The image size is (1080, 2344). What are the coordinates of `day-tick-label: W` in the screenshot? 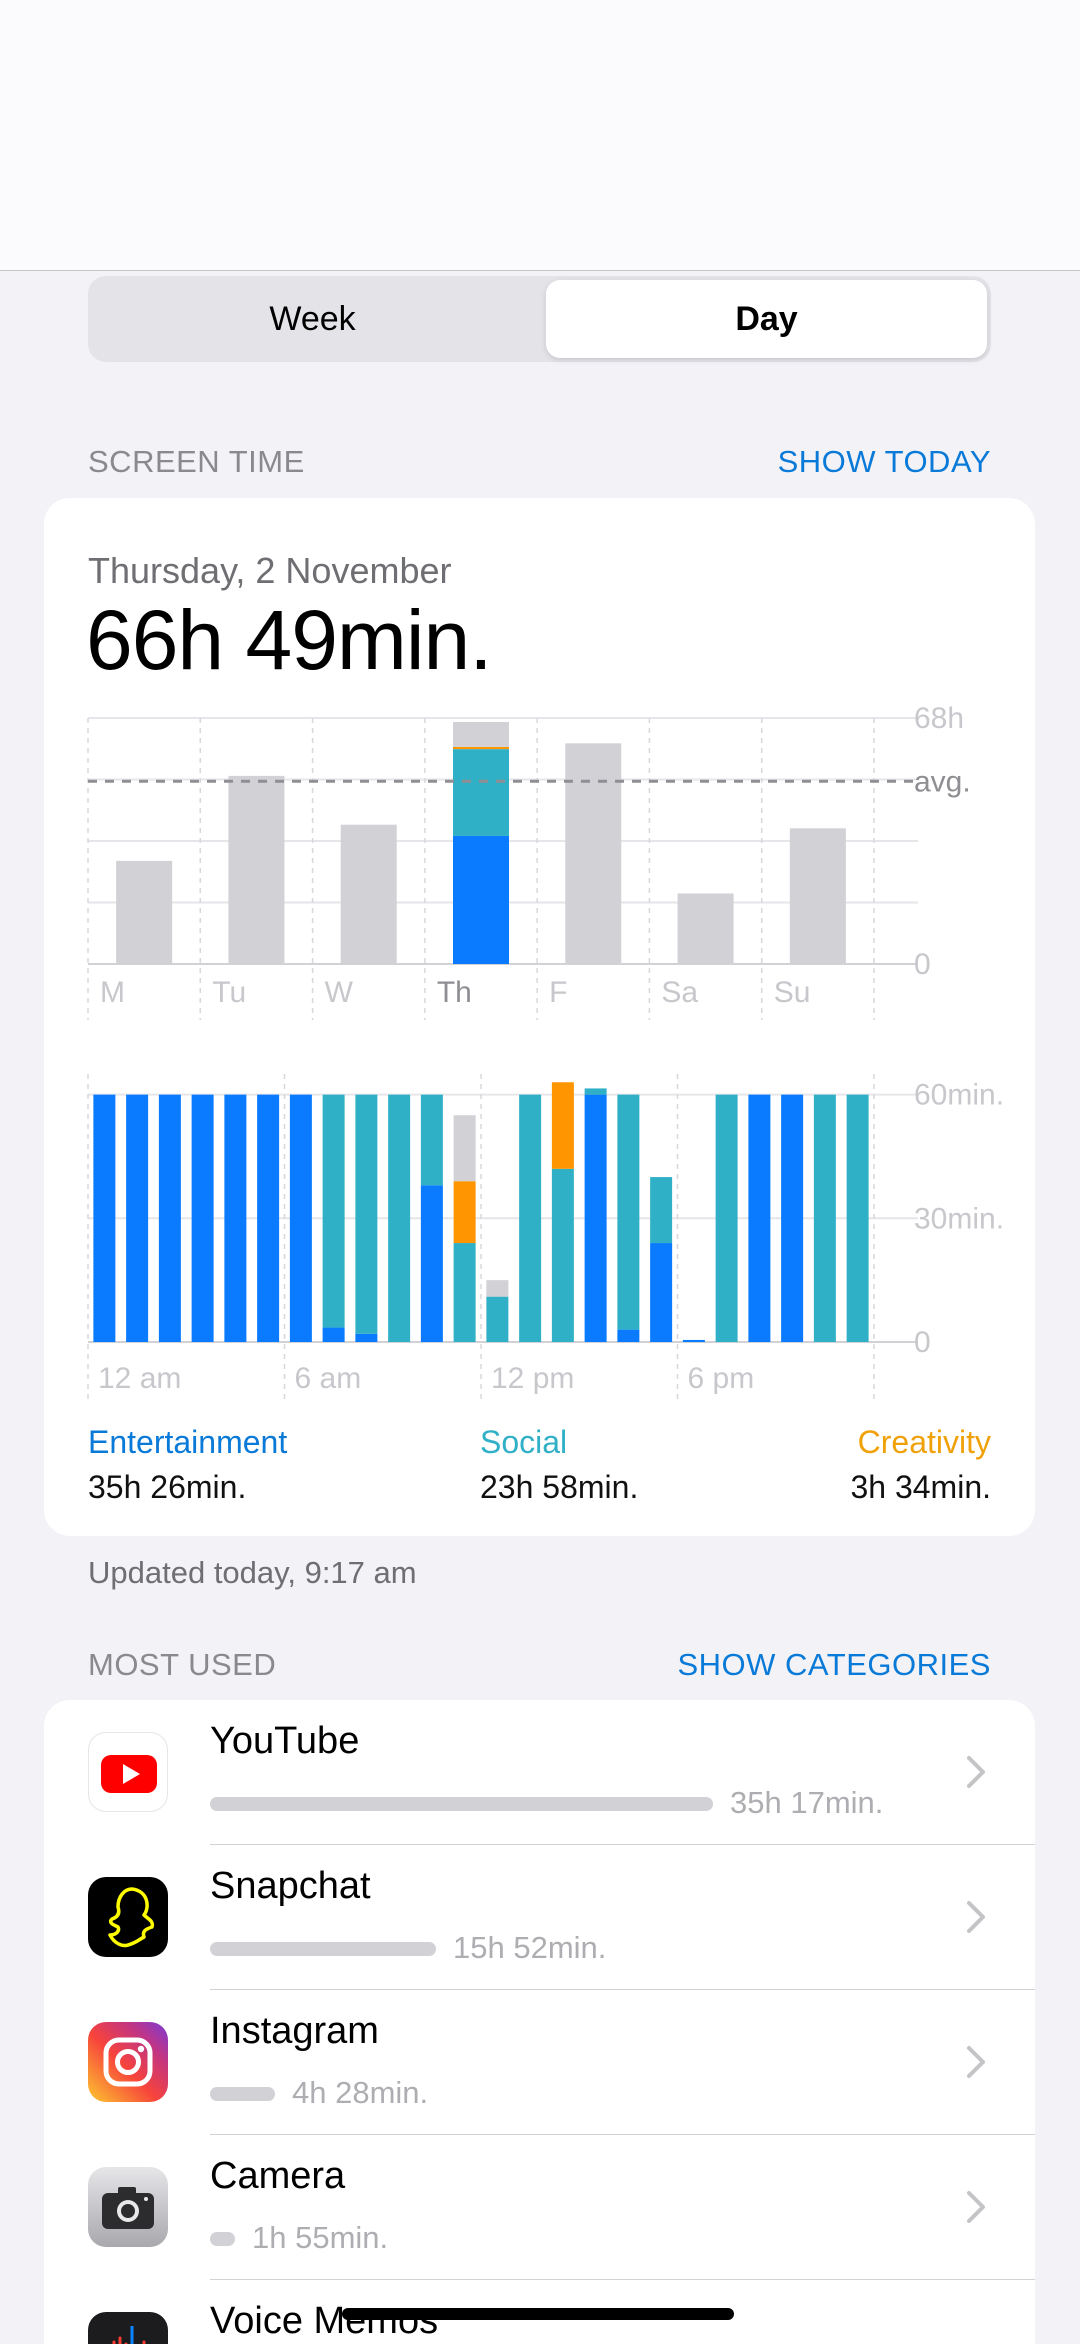 It's located at (339, 992).